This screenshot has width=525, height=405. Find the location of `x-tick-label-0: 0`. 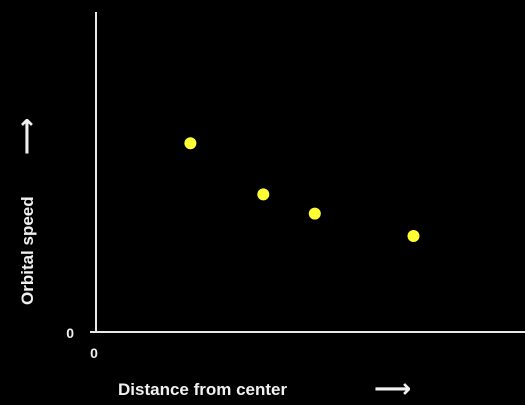

x-tick-label-0: 0 is located at coordinates (94, 353).